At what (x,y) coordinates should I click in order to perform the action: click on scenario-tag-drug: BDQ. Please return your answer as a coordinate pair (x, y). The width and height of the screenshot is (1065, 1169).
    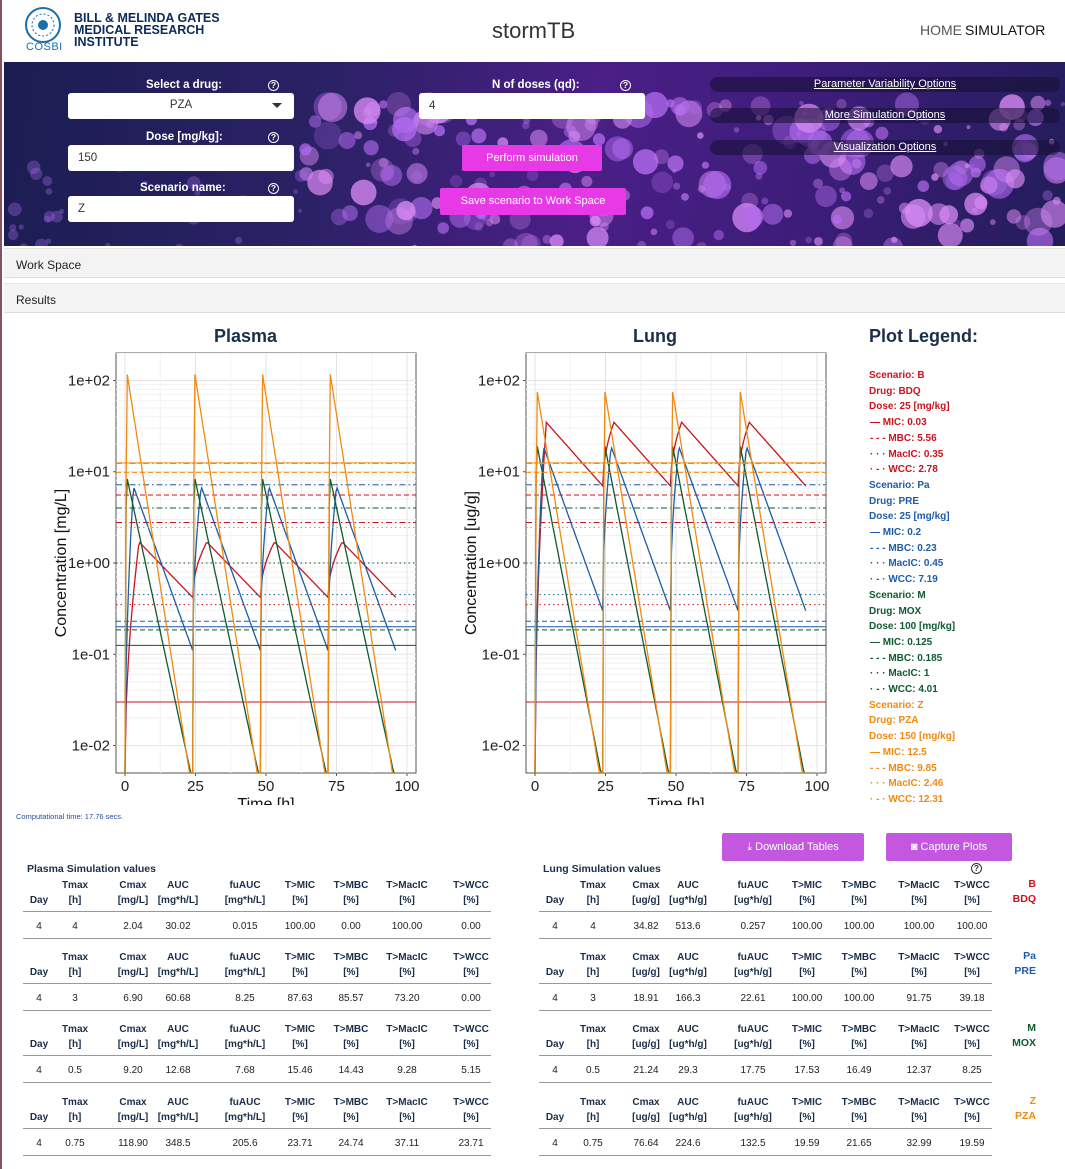
    Looking at the image, I should click on (1024, 899).